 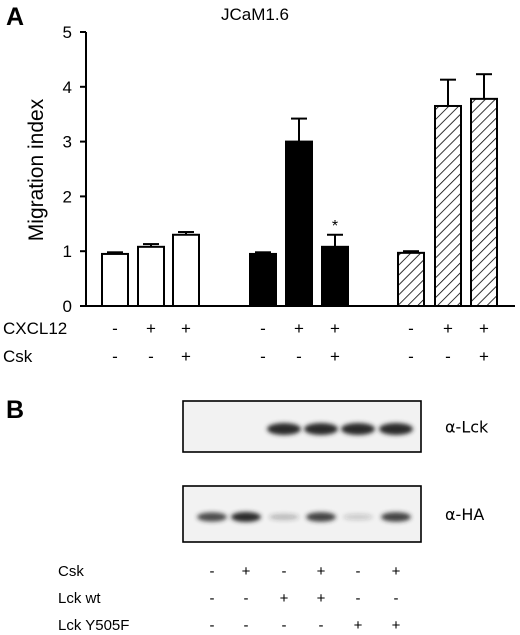 I want to click on blots: α-Lck α-HA, so click(x=335, y=471).